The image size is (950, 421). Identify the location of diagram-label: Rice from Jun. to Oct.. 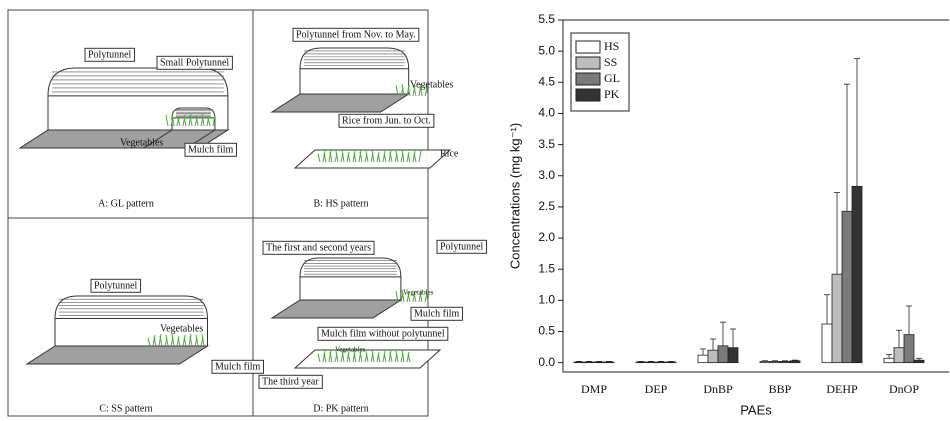
(386, 120).